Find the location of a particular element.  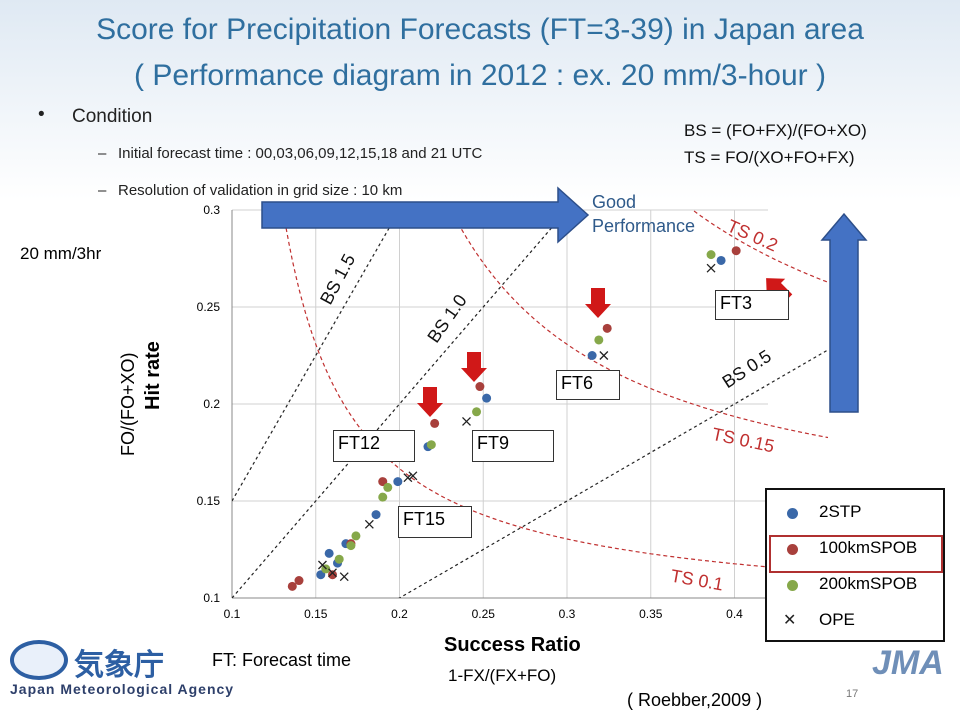

ft15-label: FT15 is located at coordinates (435, 522).